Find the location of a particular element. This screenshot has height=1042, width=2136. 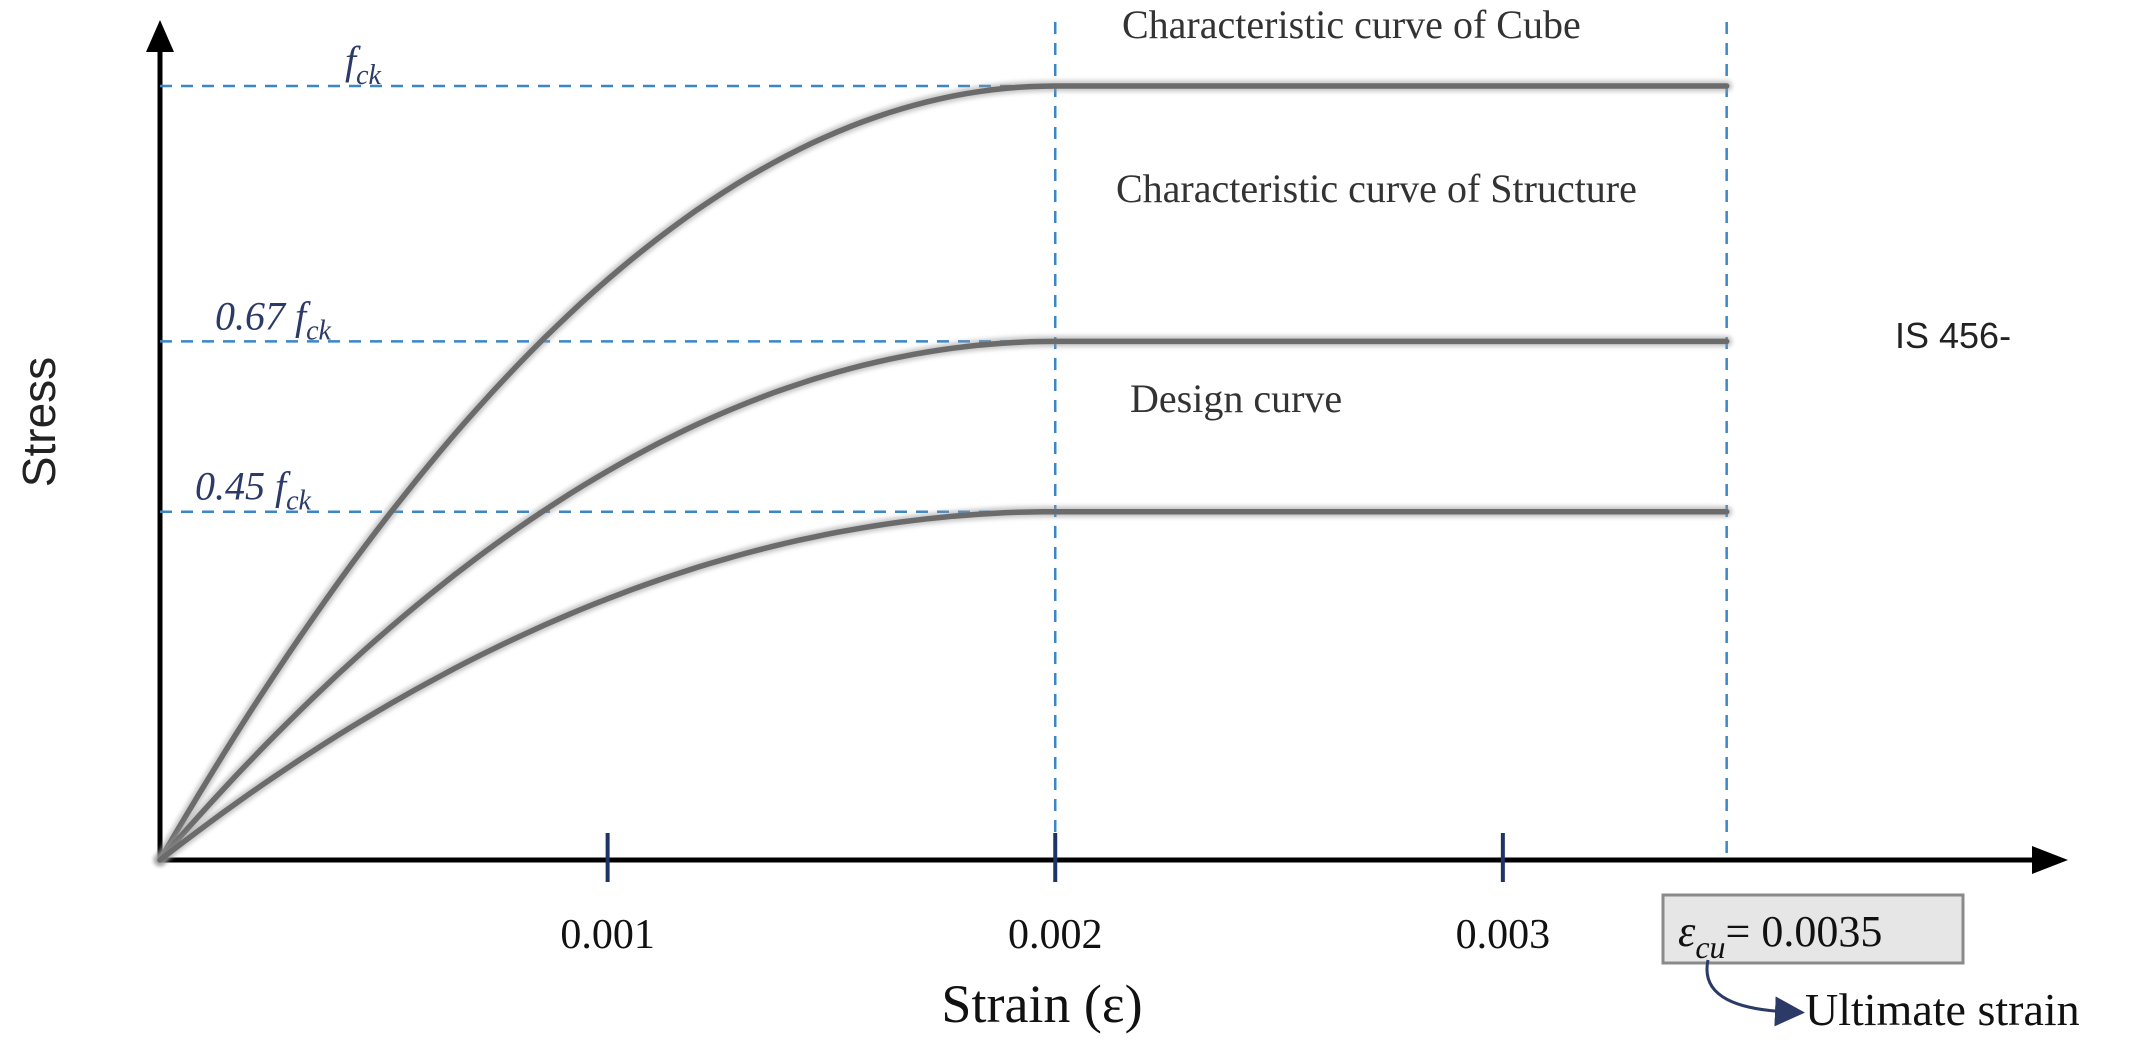

ultimate-strain-symbol: ε is located at coordinates (1687, 931).